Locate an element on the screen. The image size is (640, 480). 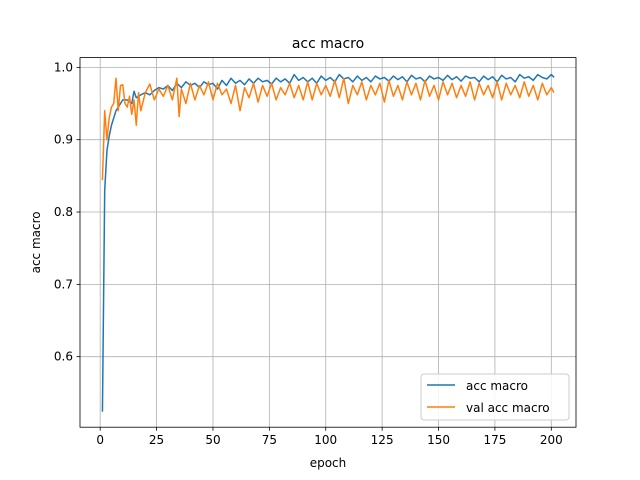
legend-label-acc-macro: acc macro is located at coordinates (497, 386).